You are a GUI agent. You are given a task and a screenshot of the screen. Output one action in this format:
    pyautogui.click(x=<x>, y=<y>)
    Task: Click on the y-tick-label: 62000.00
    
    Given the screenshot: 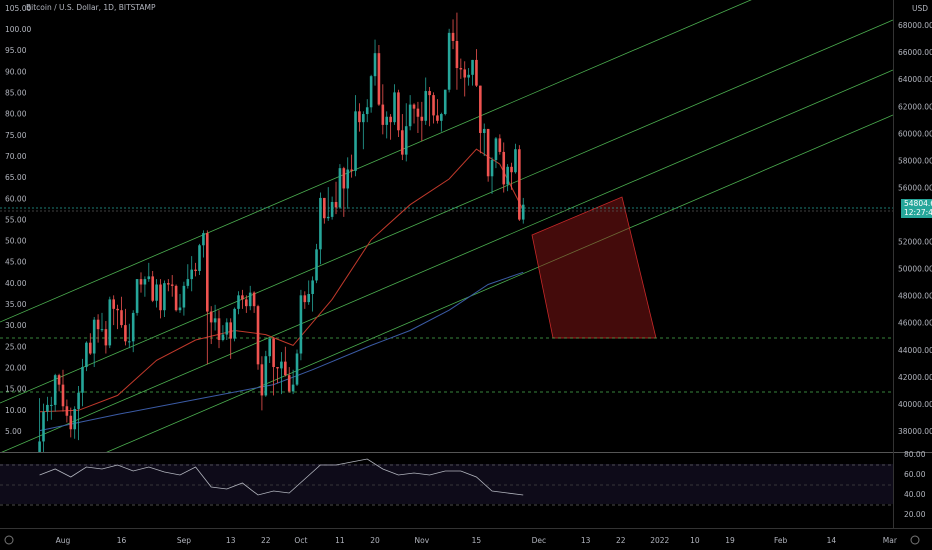 What is the action you would take?
    pyautogui.click(x=915, y=106)
    